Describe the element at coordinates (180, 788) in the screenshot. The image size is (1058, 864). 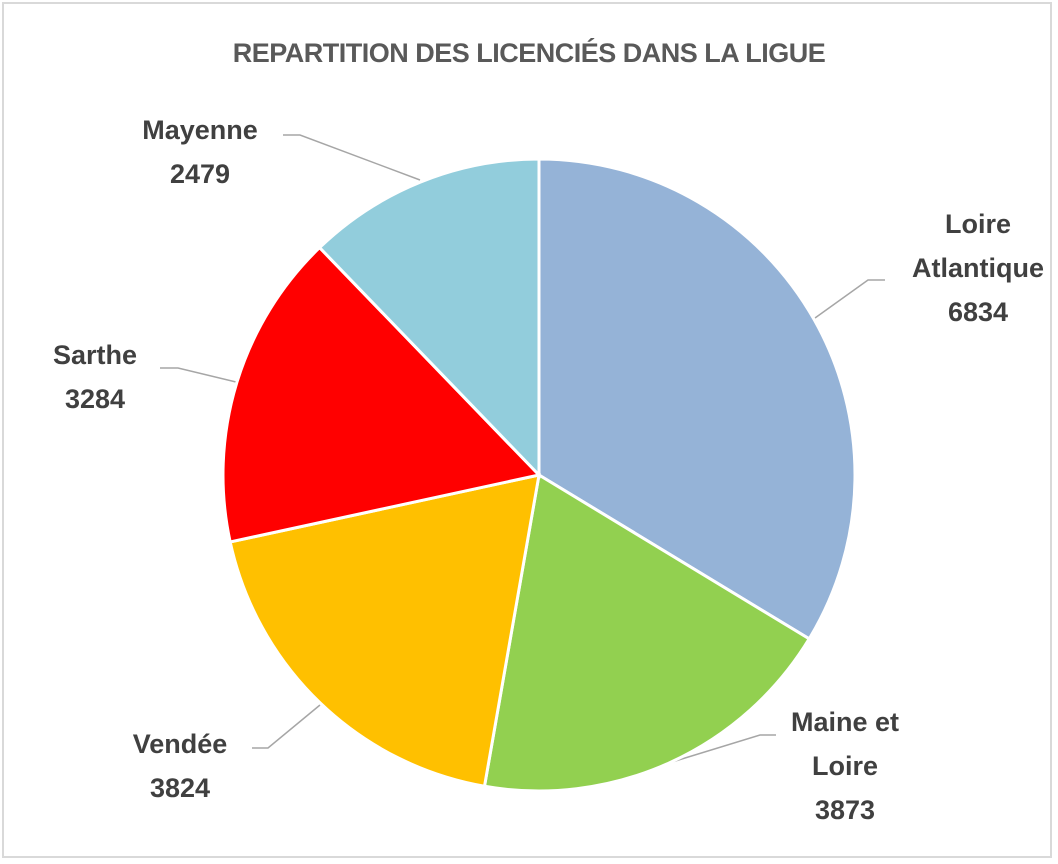
I see `data-label-value: 3824` at that location.